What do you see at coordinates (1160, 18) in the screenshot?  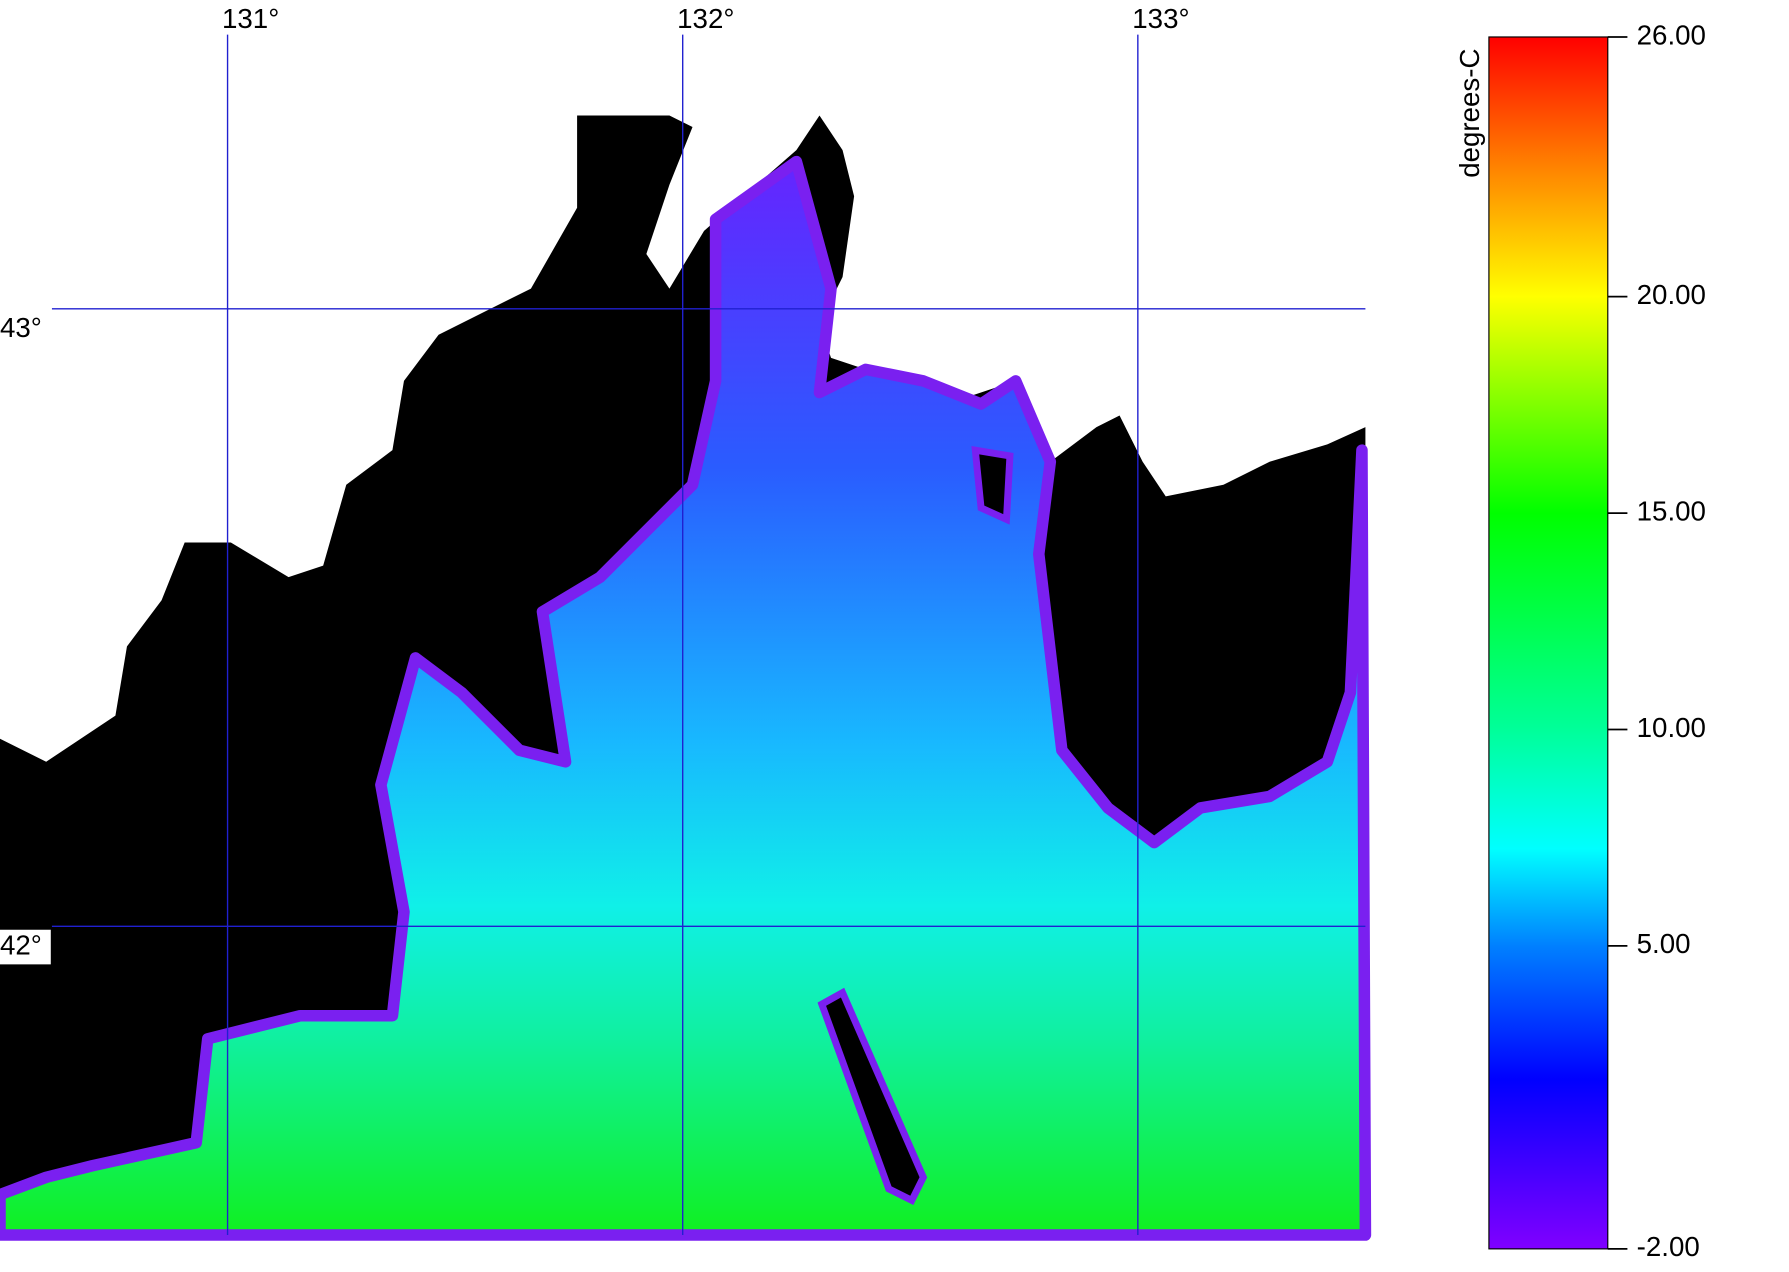 I see `longitude-label: 133°` at bounding box center [1160, 18].